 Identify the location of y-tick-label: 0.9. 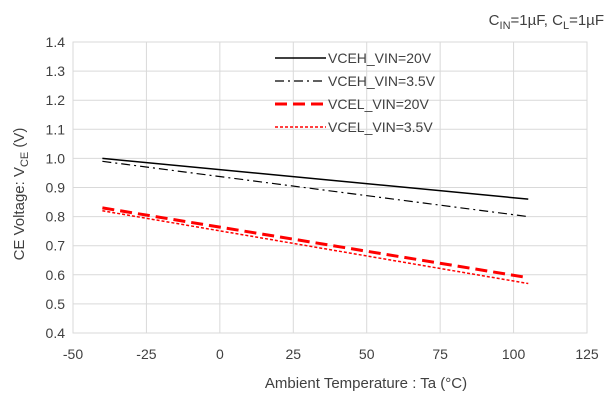
(56, 188).